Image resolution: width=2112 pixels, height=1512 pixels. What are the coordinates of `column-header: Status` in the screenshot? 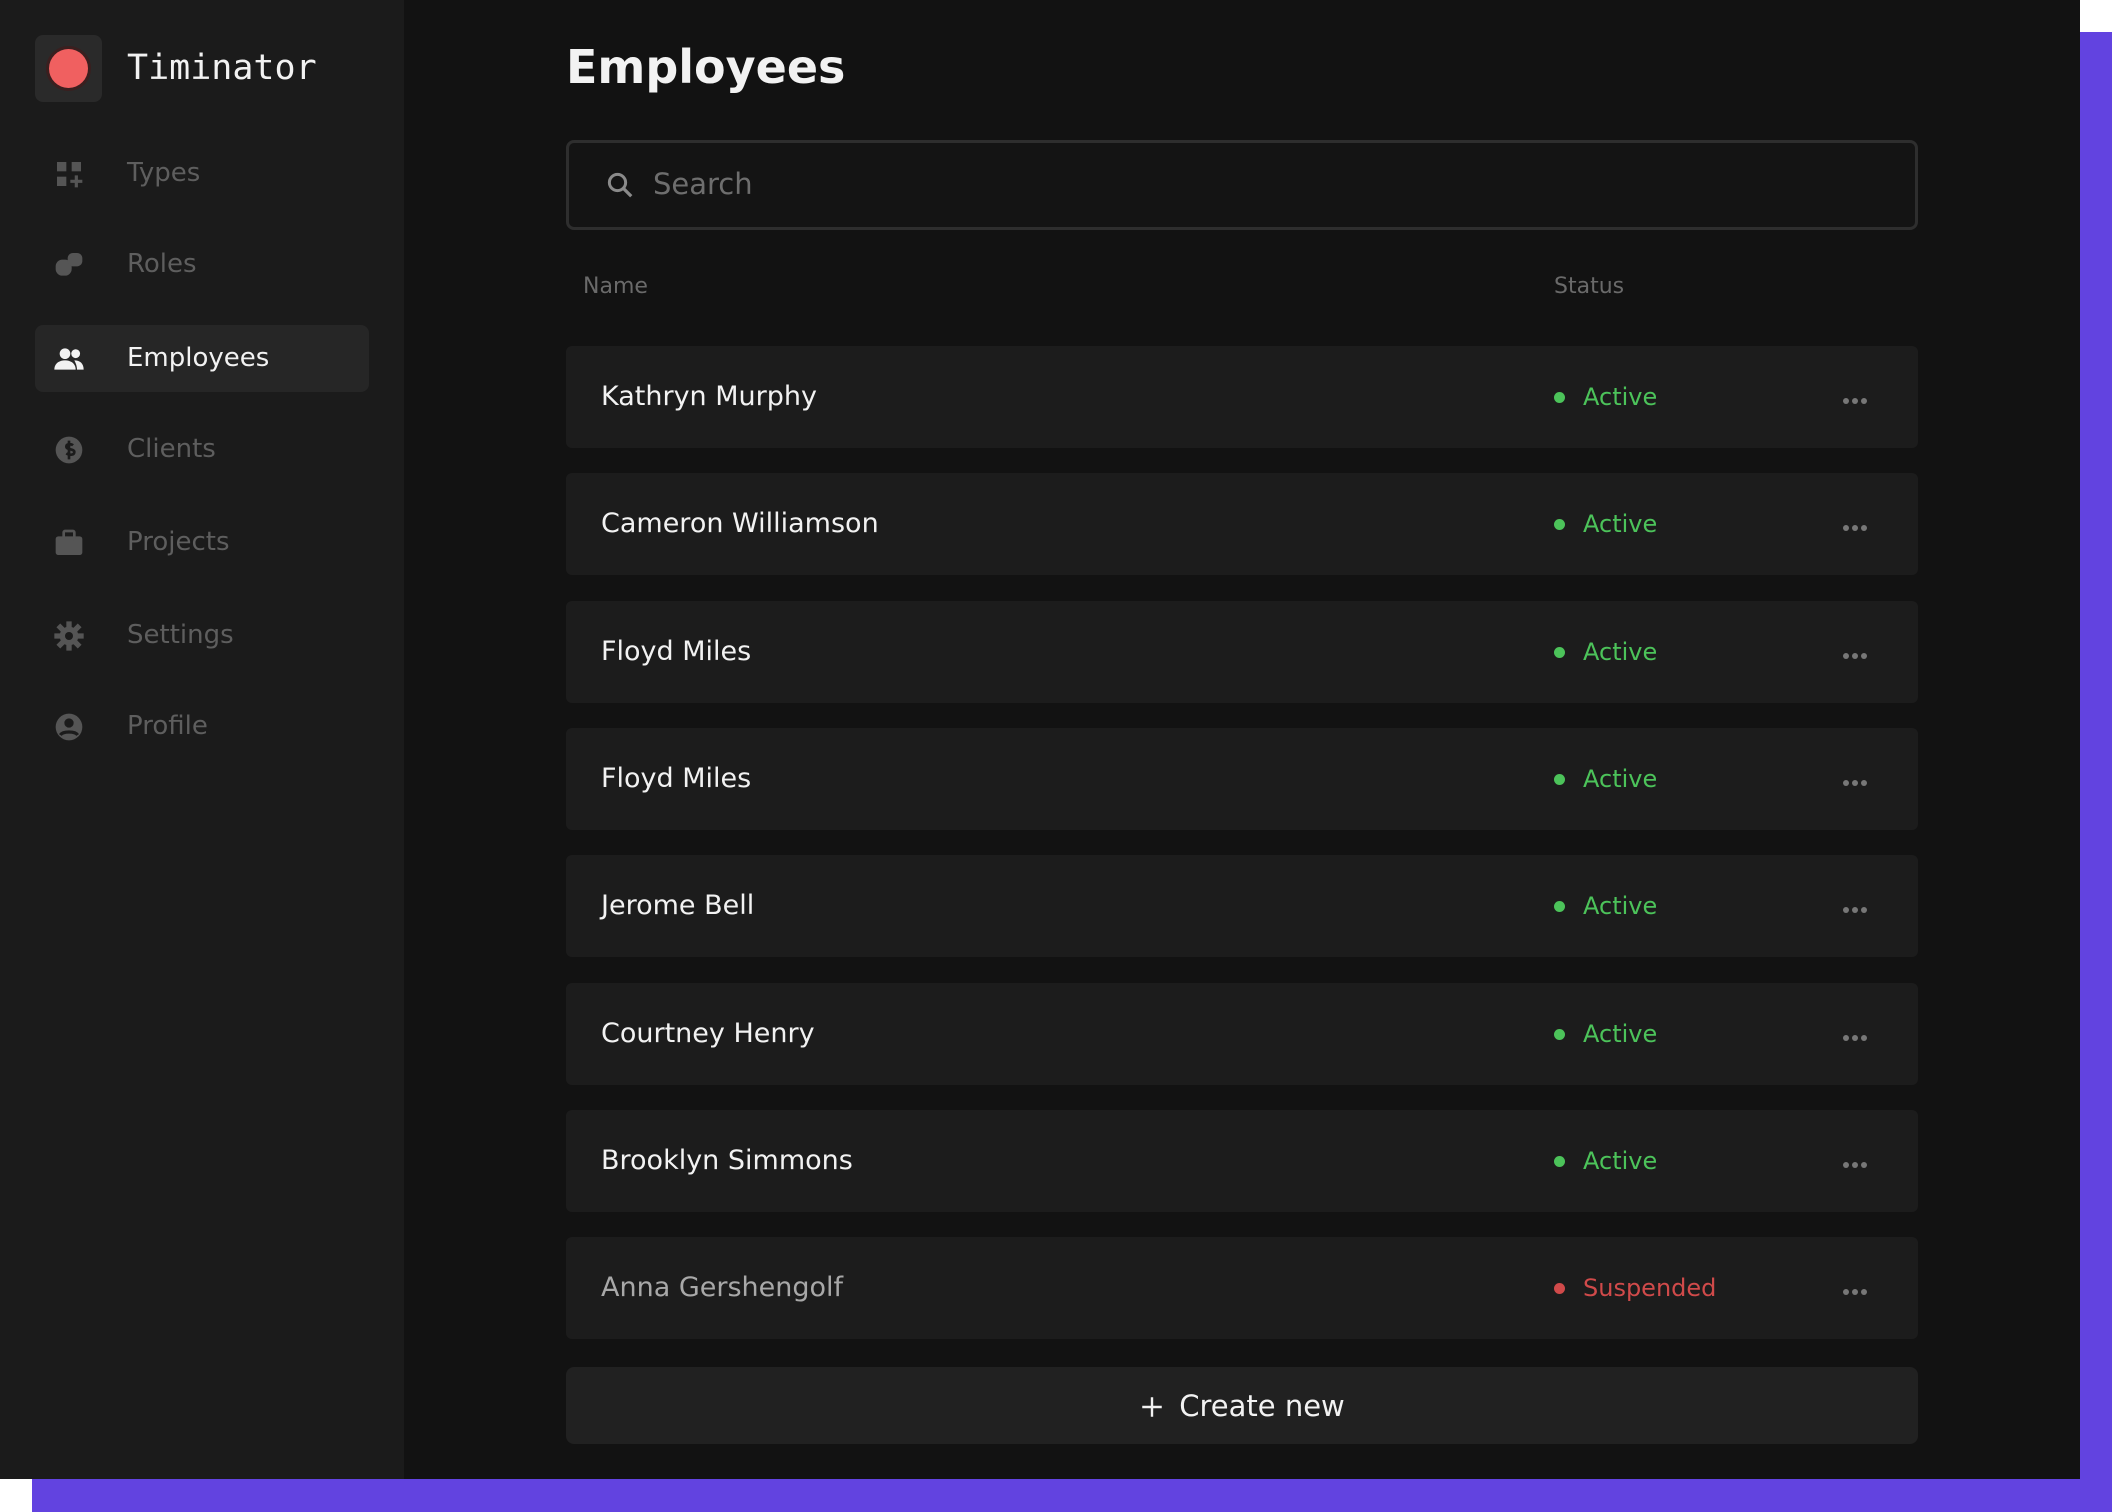 It's located at (1589, 286).